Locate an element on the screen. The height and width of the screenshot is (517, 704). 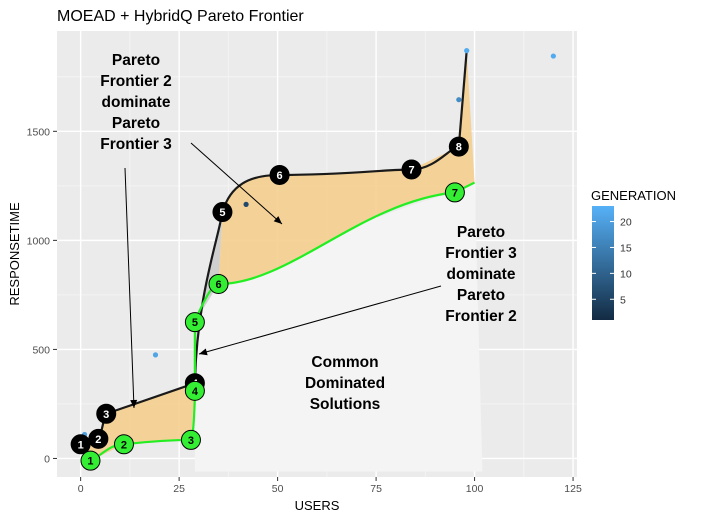
frontier-2-marker-label: 5 is located at coordinates (222, 213).